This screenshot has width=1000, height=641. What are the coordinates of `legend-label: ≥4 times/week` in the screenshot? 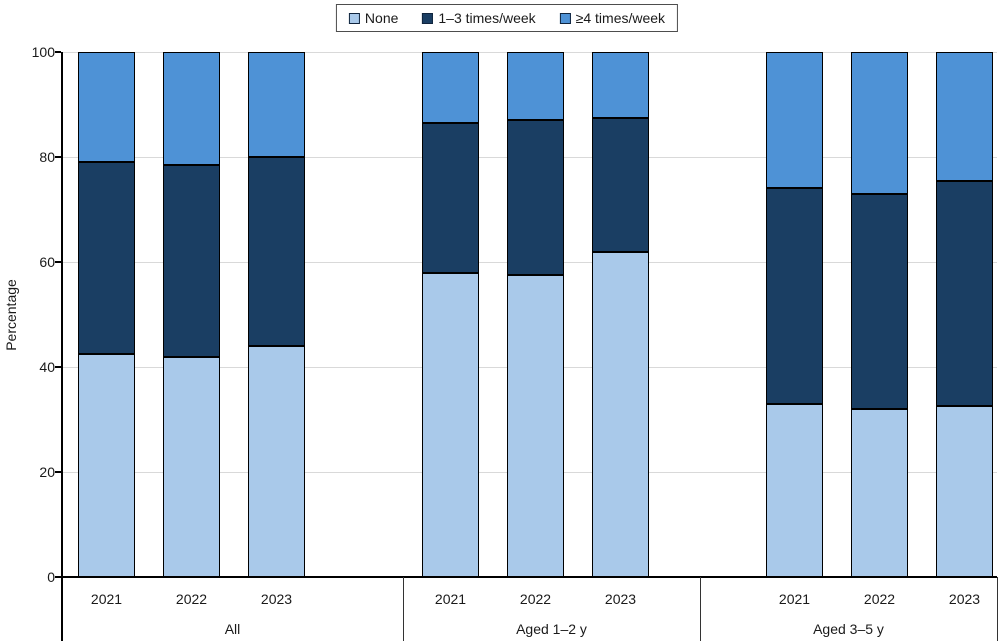 It's located at (620, 18).